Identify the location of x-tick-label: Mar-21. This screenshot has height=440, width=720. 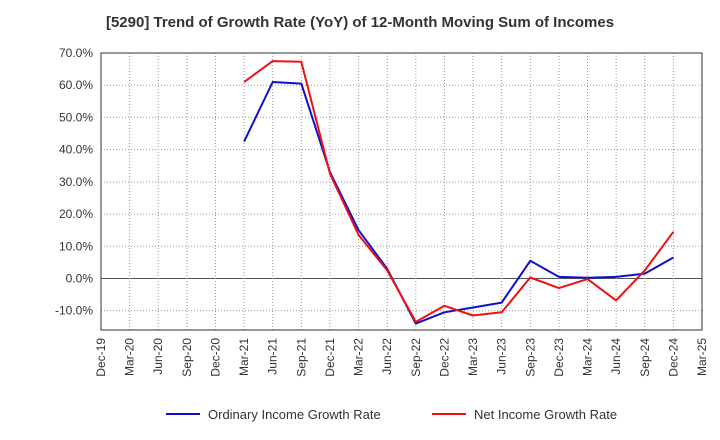
(244, 357).